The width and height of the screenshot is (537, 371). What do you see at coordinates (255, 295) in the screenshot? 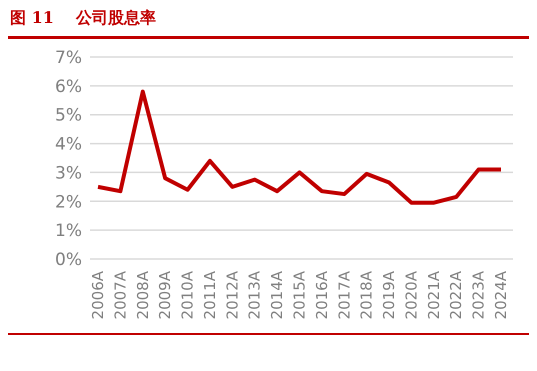
I see `x-tick-label: 2013A` at bounding box center [255, 295].